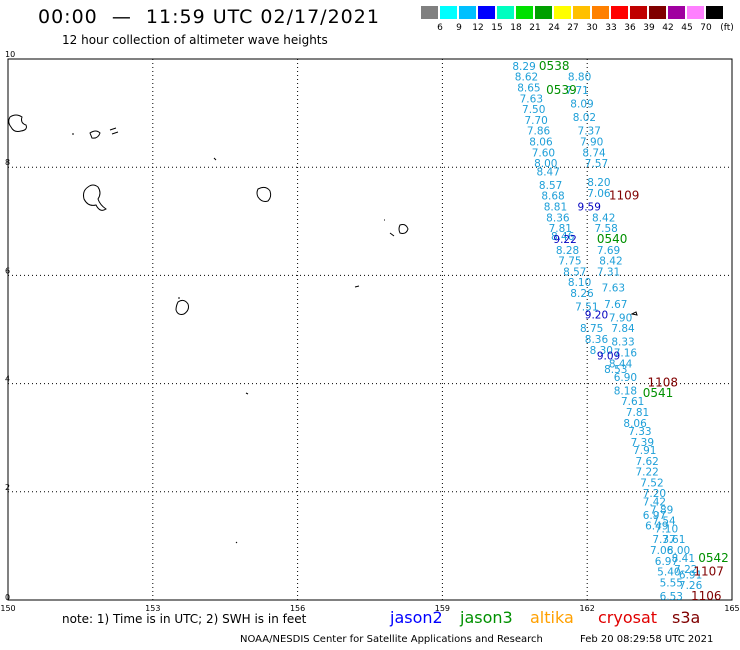  I want to click on wave-height-label: 8.81, so click(555, 207).